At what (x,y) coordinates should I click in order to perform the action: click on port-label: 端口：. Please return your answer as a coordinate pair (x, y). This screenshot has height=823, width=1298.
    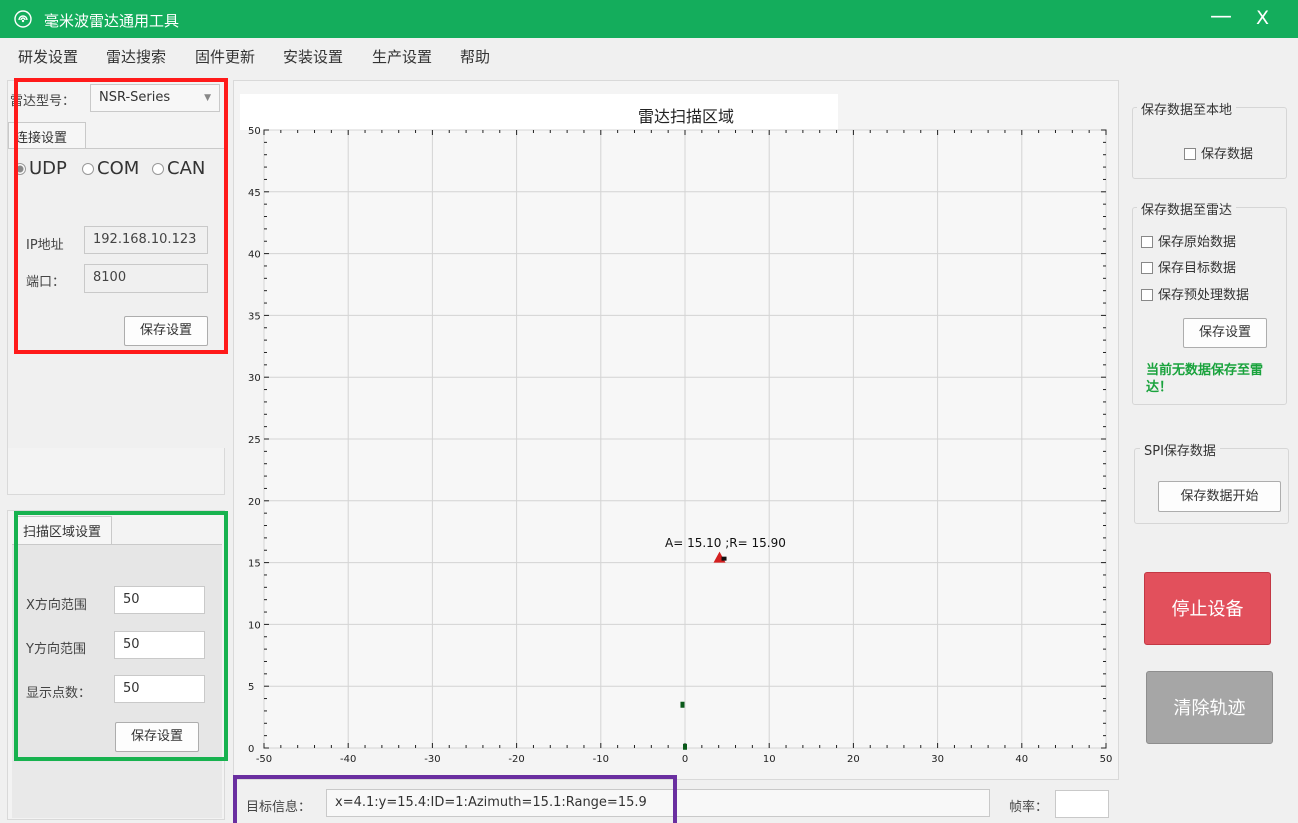
    Looking at the image, I should click on (46, 282).